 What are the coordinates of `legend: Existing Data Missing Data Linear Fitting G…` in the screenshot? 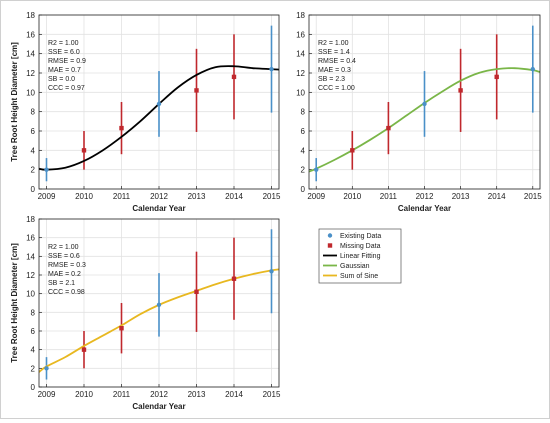 It's located at (360, 256).